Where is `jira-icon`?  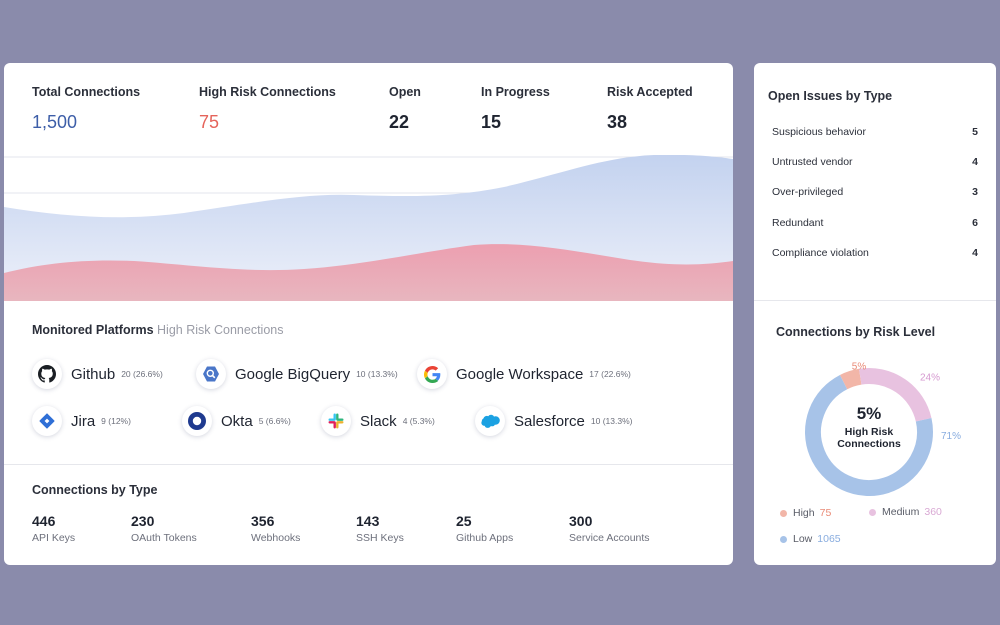
jira-icon is located at coordinates (47, 421).